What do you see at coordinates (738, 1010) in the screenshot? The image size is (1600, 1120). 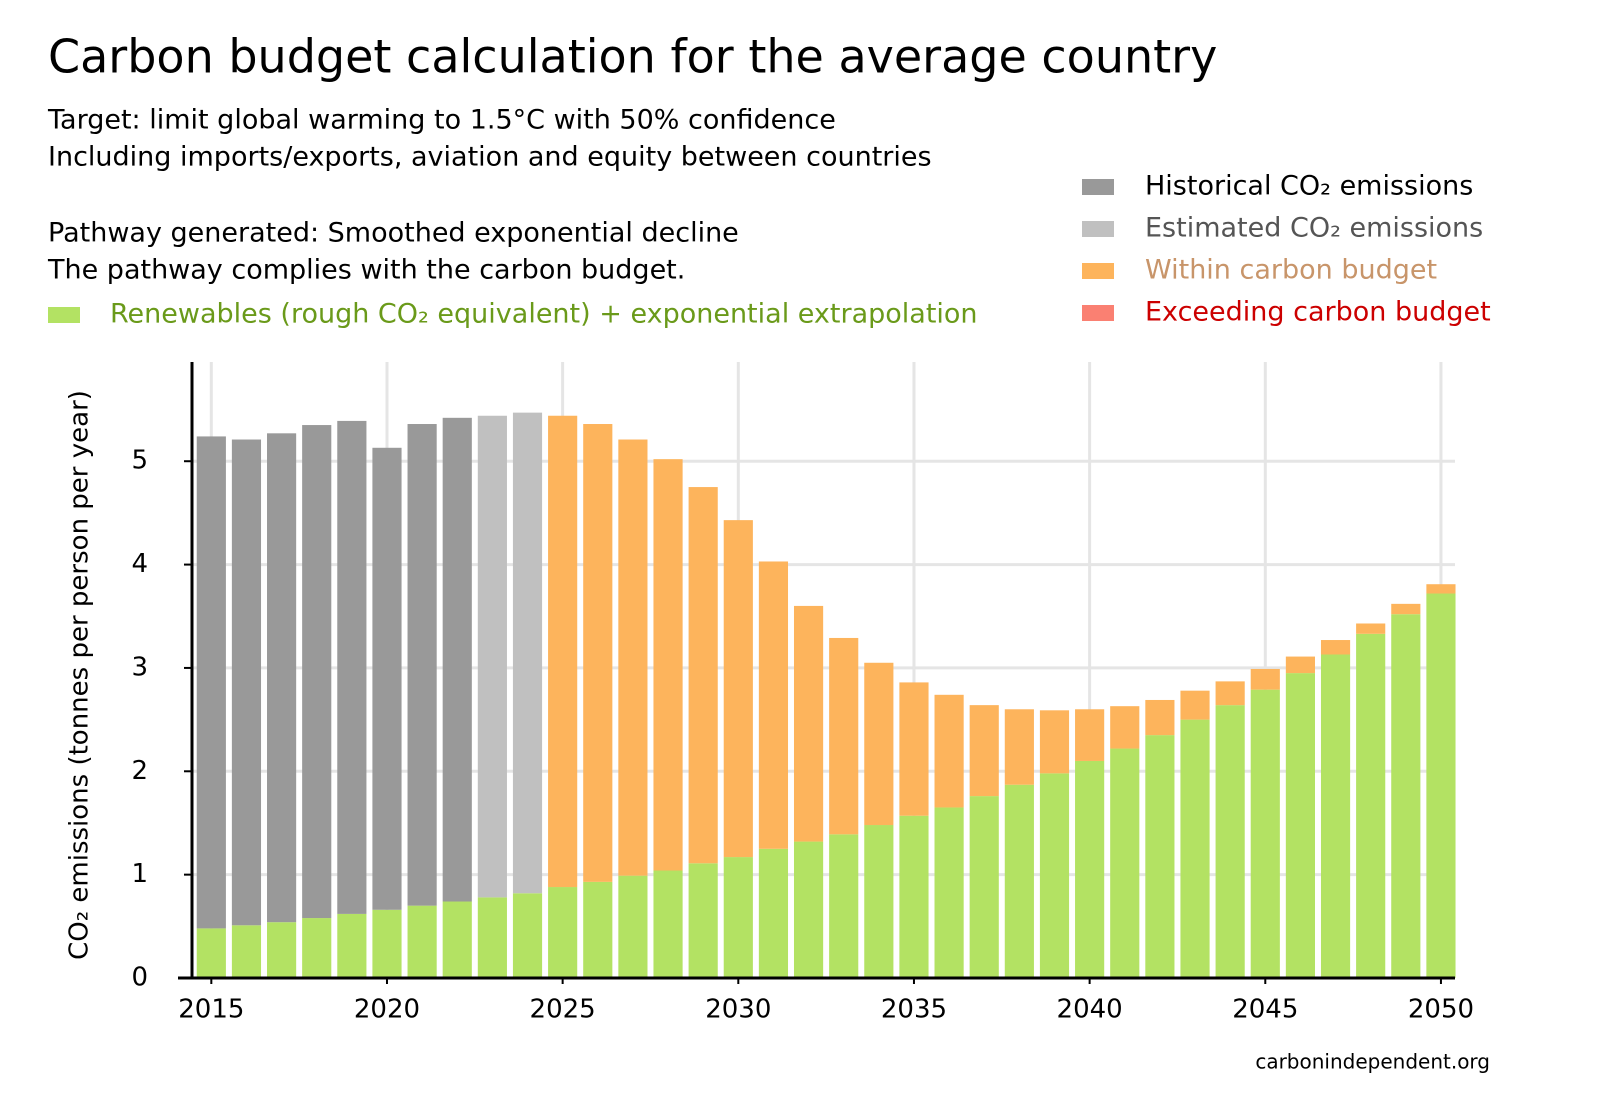 I see `x-tick-label: 2030` at bounding box center [738, 1010].